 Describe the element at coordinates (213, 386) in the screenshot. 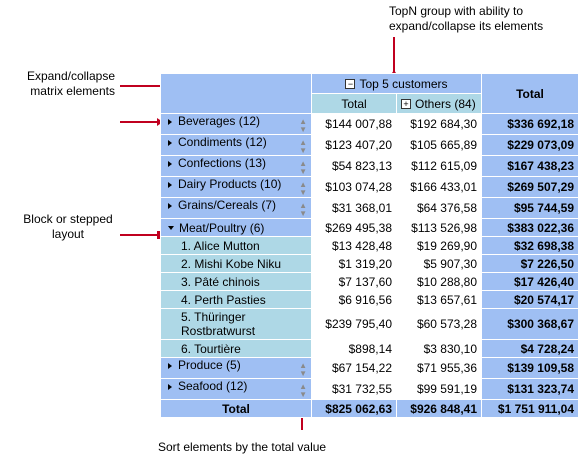

I see `row-label: Seafood (12)` at that location.